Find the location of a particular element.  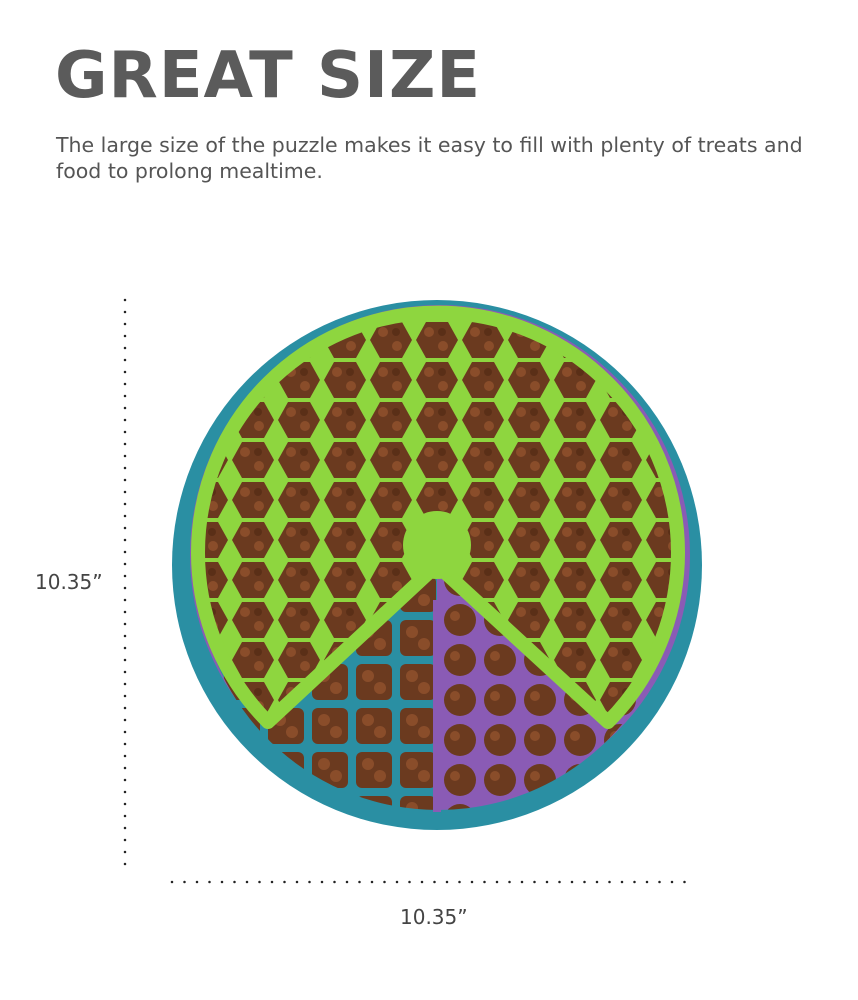

width-label: 10.35” is located at coordinates (434, 917).